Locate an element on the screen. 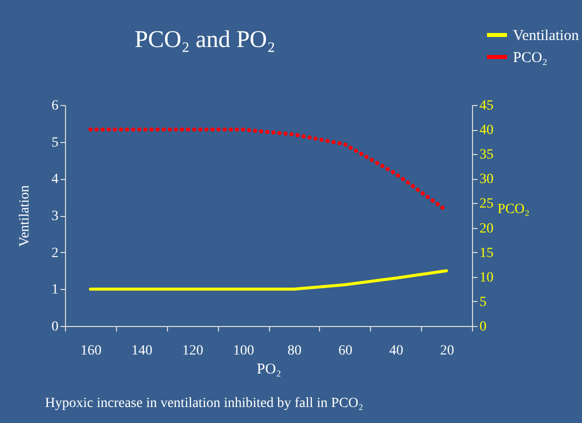 The height and width of the screenshot is (423, 582). legend-label: PCO₂ is located at coordinates (530, 58).